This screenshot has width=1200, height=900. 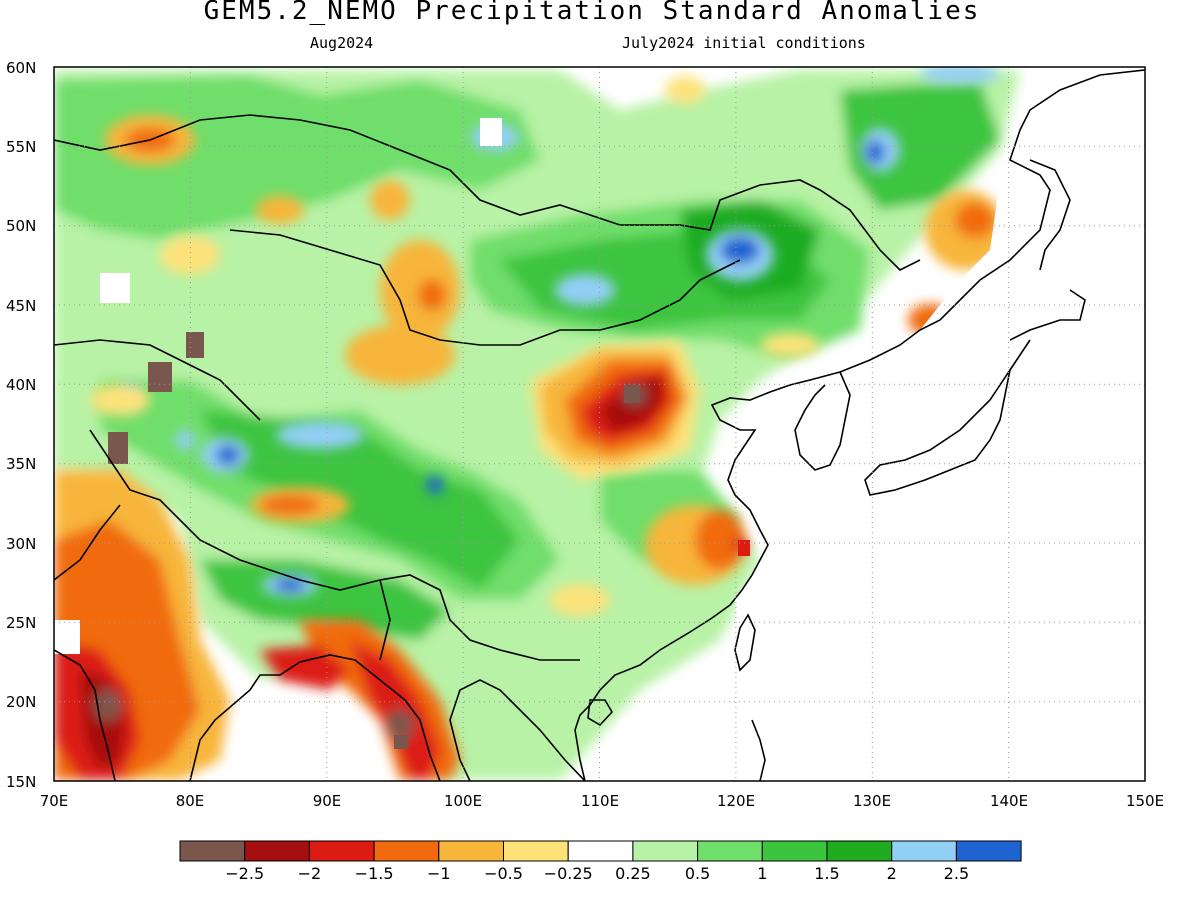 I want to click on lat-tick-label: 55N, so click(x=21, y=147).